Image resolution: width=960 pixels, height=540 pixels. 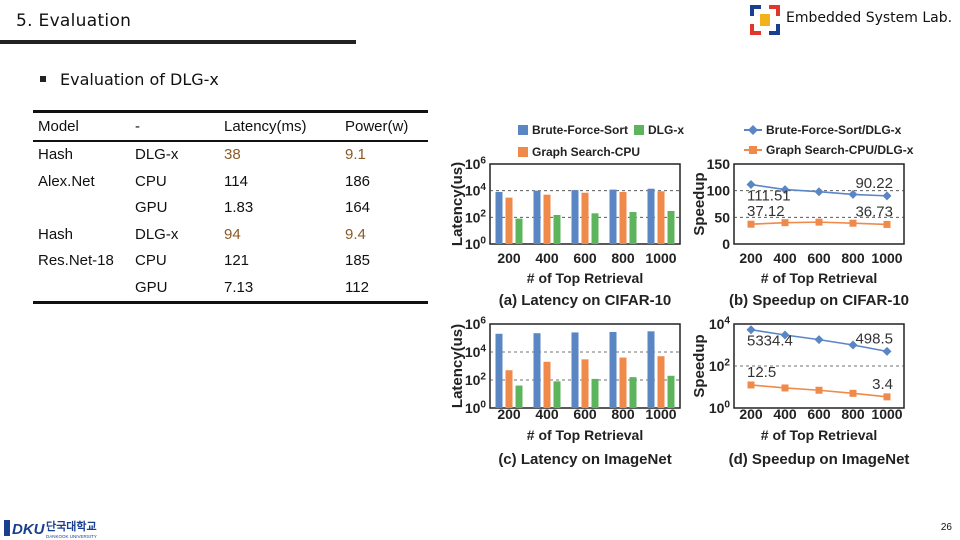 What do you see at coordinates (178, 42) in the screenshot?
I see `title-underline` at bounding box center [178, 42].